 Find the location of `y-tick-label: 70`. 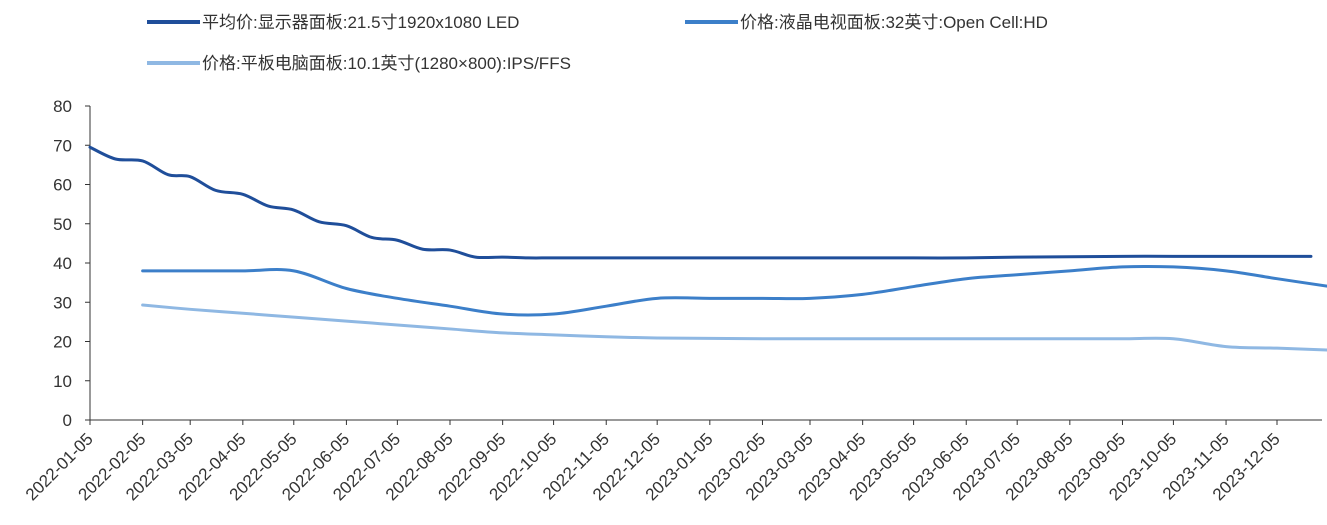

y-tick-label: 70 is located at coordinates (62, 145).